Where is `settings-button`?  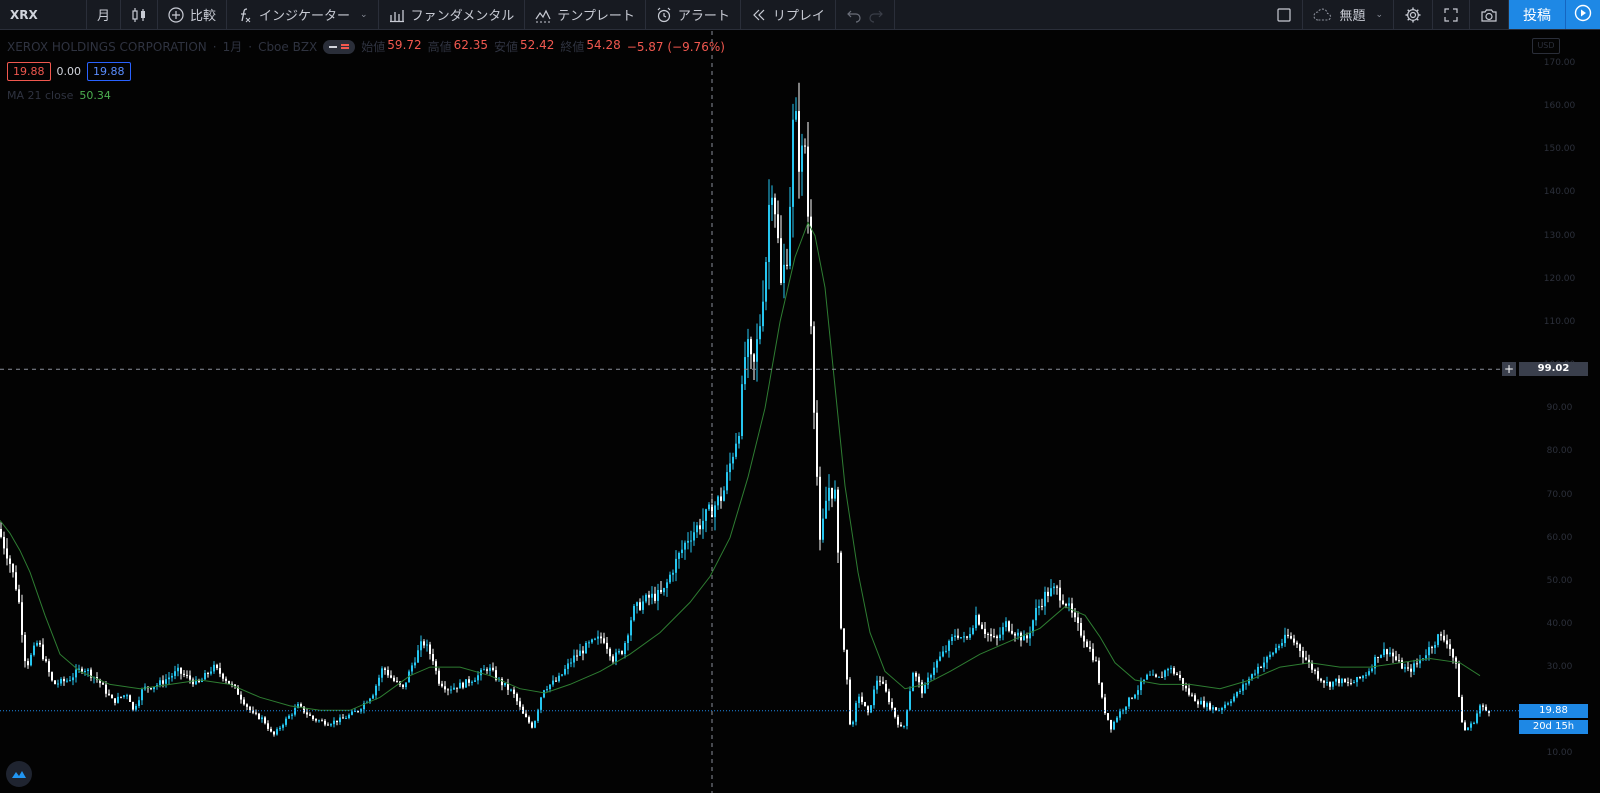 settings-button is located at coordinates (1413, 14).